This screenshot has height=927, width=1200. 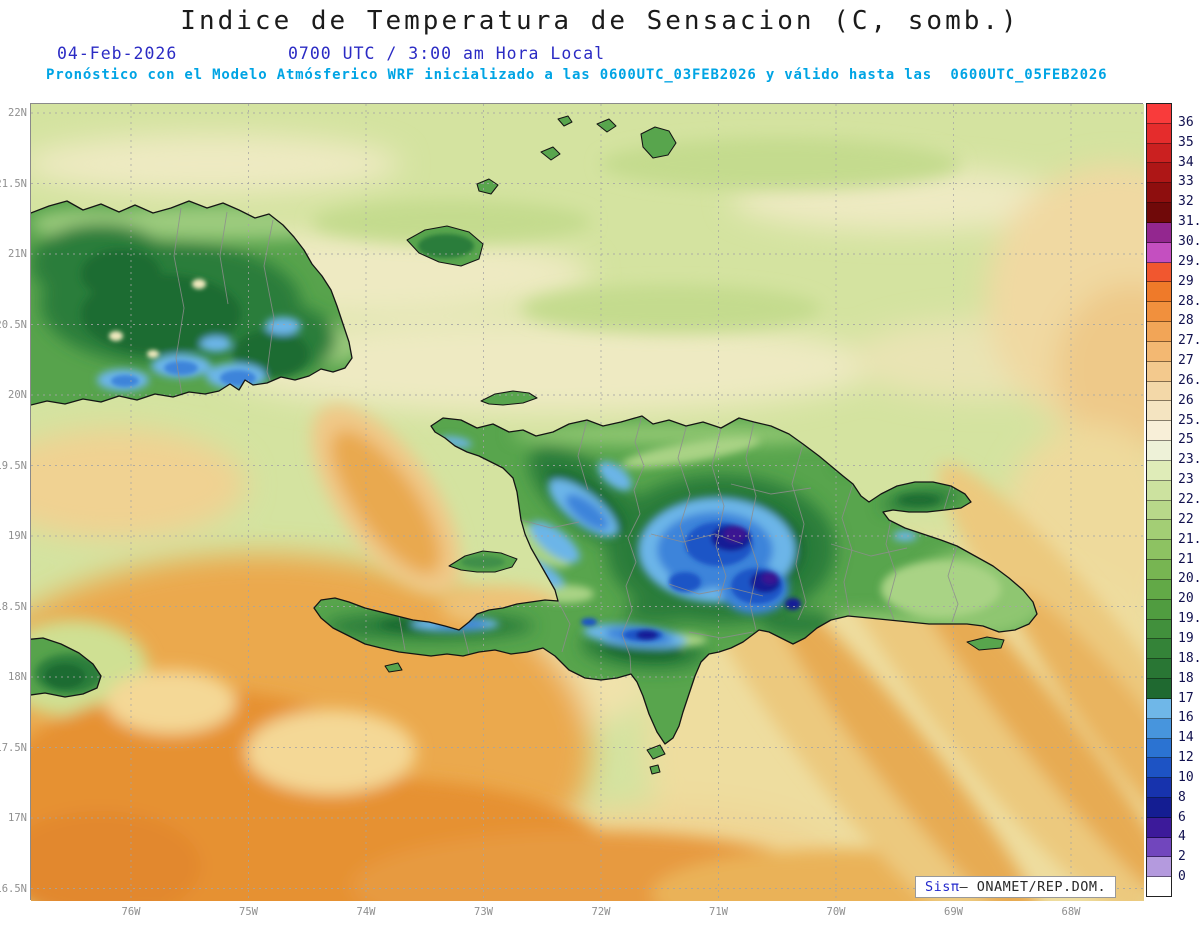 I want to click on colorbar-label: 8, so click(x=1182, y=797).